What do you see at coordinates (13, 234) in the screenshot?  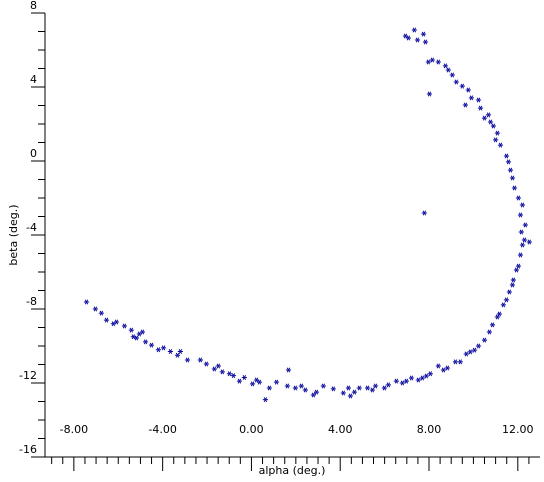 I see `y-axis-label: beta (deg.)` at bounding box center [13, 234].